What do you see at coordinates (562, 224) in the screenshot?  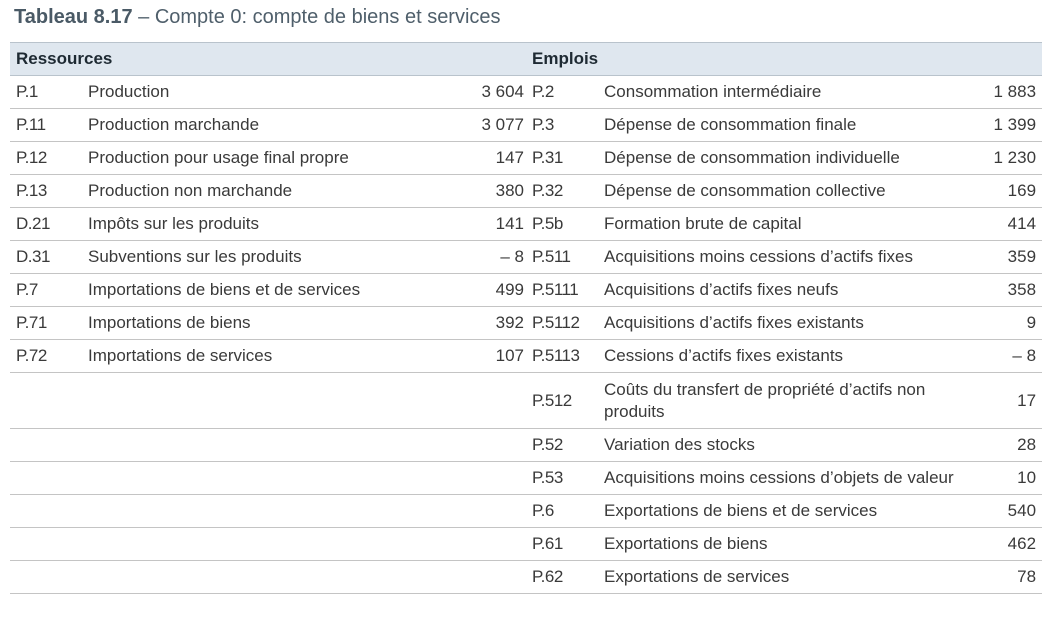 I see `use-code: P.5b` at bounding box center [562, 224].